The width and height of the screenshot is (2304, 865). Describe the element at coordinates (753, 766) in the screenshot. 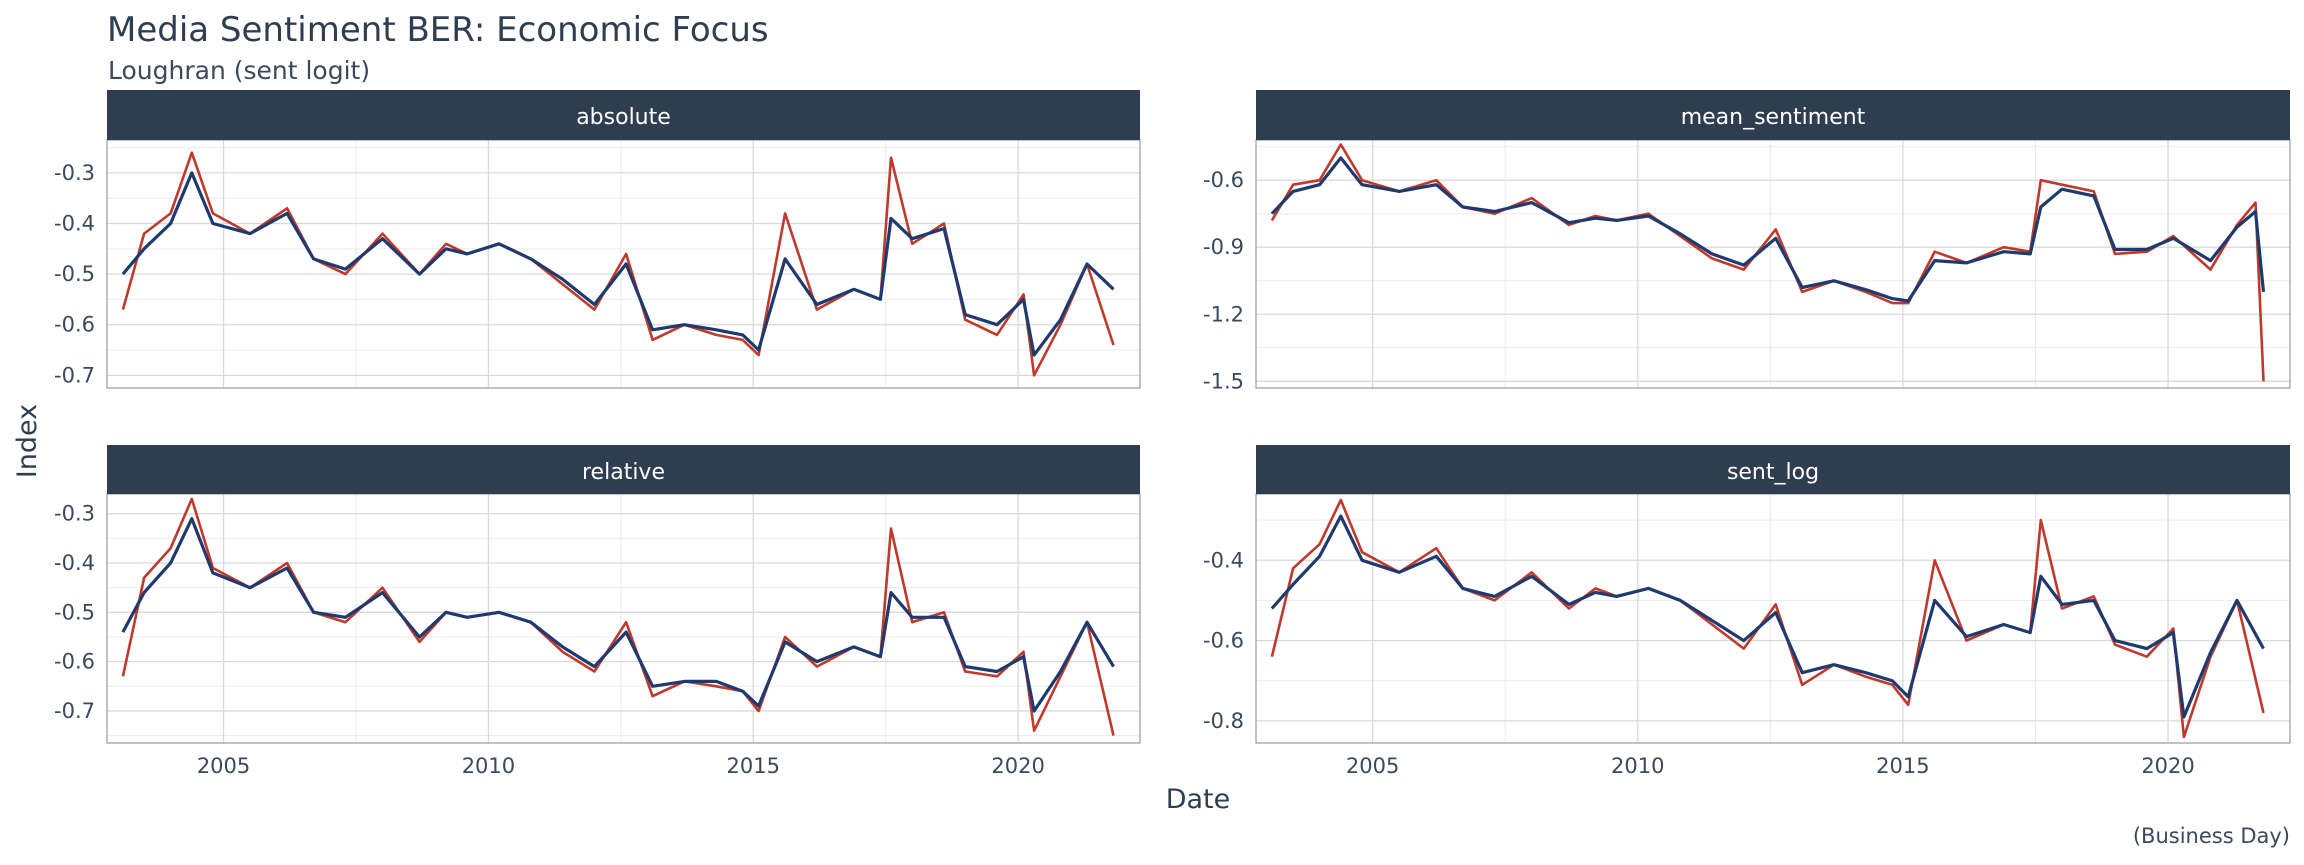

I see `panel-relative-x-tick-label: 2015` at that location.